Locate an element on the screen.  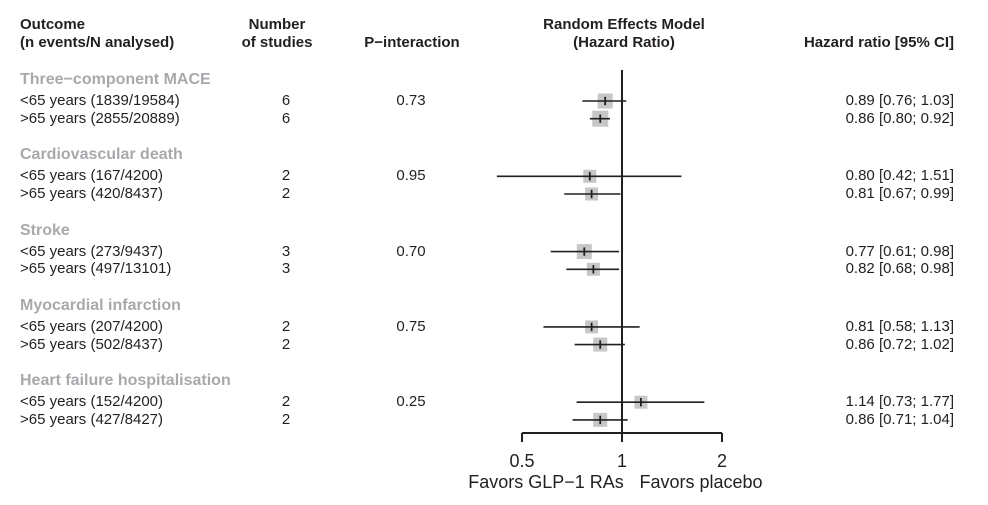
col-header-model-line2: (Hazard Ratio) is located at coordinates (624, 42).